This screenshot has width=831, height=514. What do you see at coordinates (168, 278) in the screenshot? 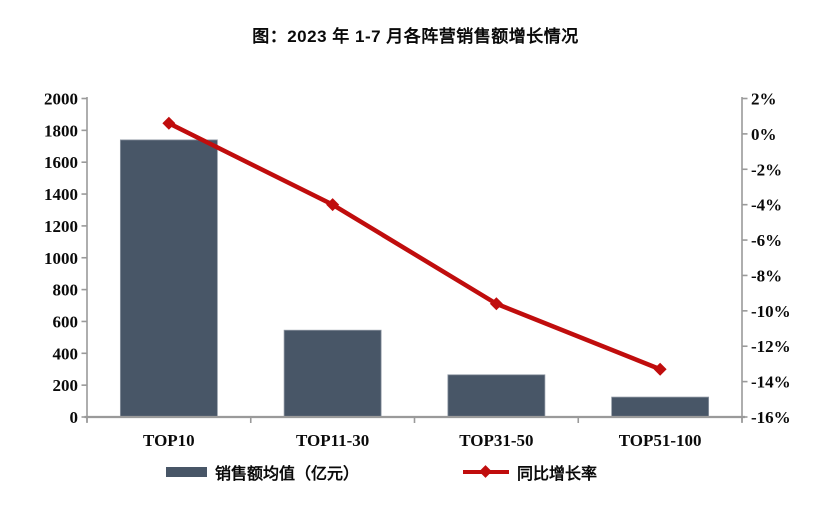
I see `bar-TOP10` at bounding box center [168, 278].